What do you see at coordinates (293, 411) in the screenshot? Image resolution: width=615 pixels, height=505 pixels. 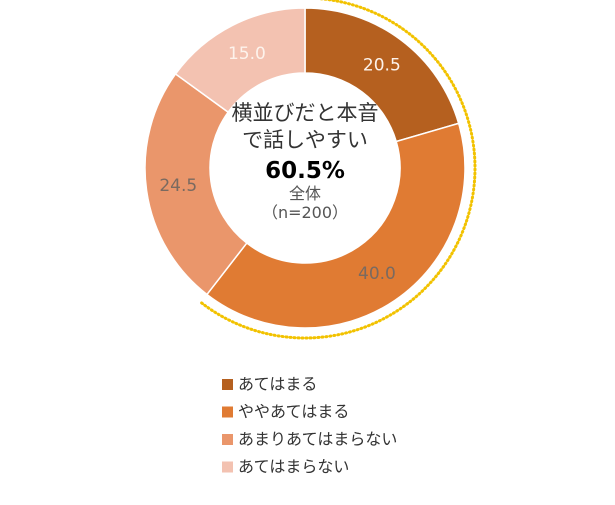 I see `legend-label: ややあてはまる` at bounding box center [293, 411].